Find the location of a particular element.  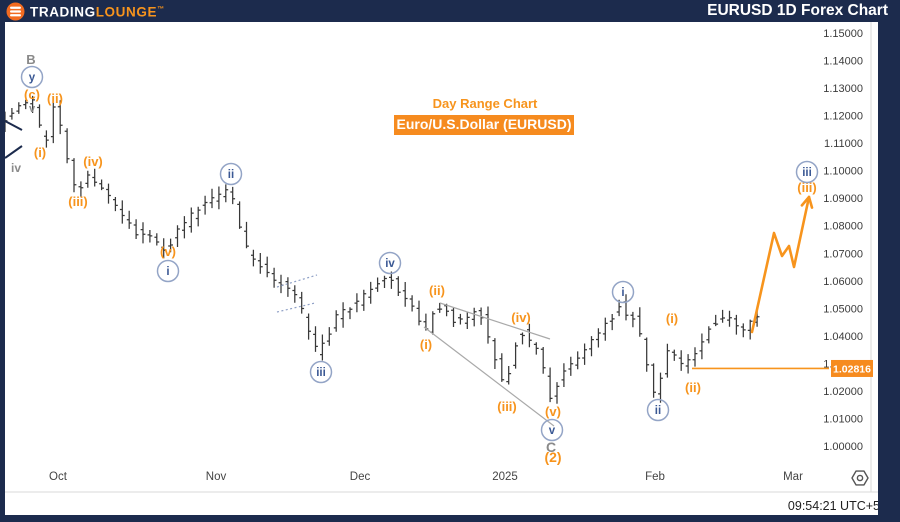

svg-text: C is located at coordinates (551, 447).